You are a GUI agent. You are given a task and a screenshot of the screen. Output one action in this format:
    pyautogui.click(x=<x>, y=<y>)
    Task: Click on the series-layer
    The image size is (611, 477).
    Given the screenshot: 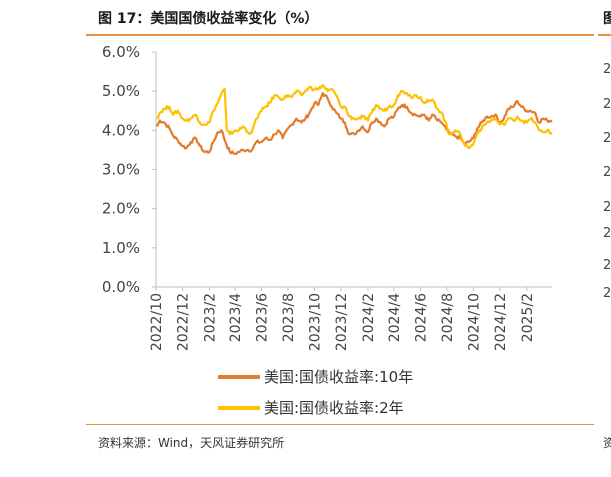 What is the action you would take?
    pyautogui.click(x=354, y=120)
    